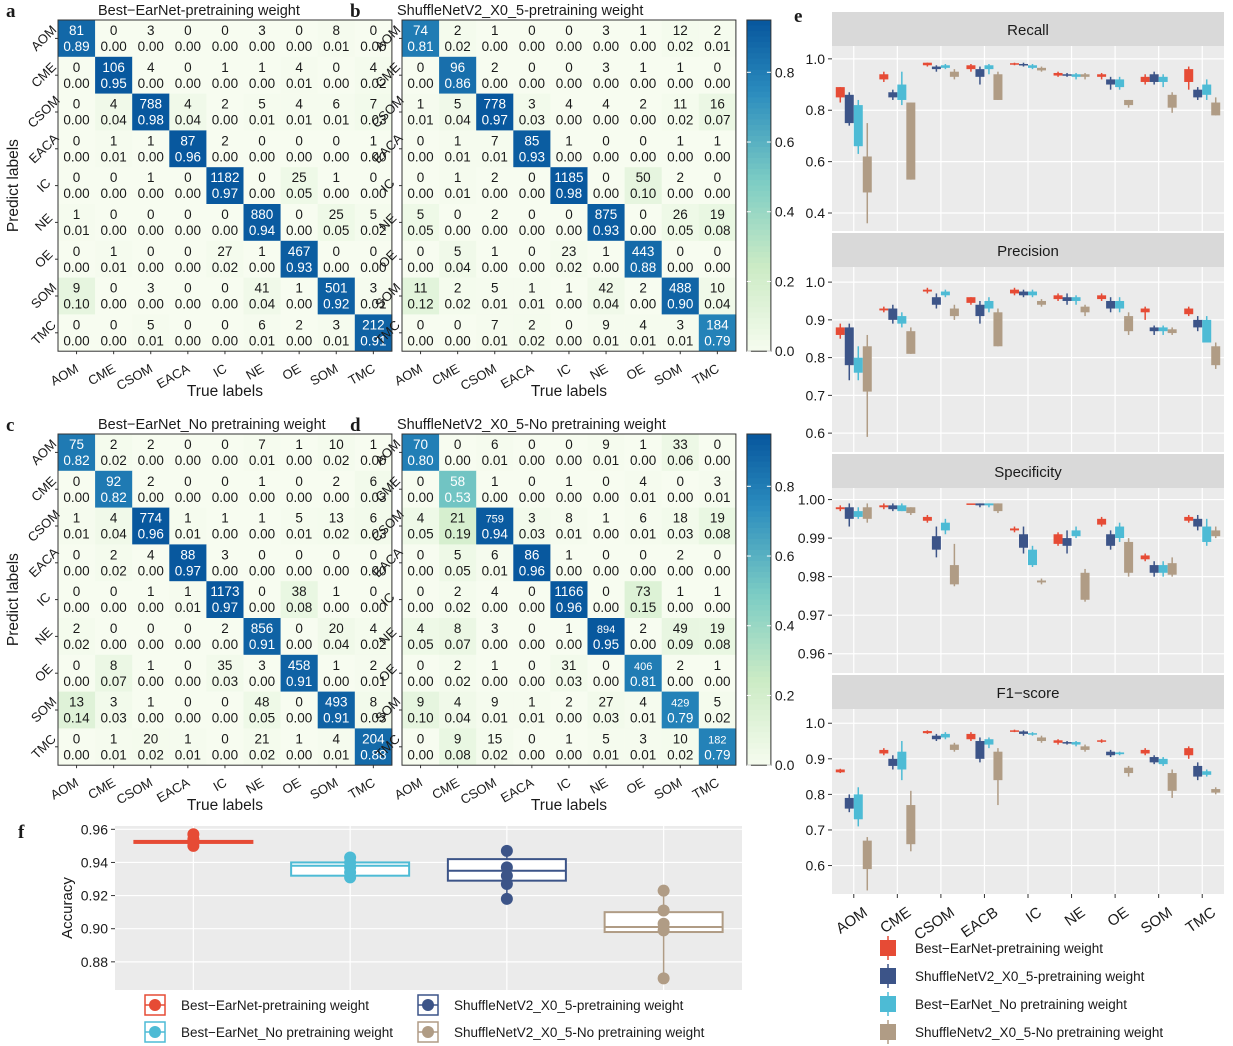 This screenshot has width=1233, height=1046. Describe the element at coordinates (336, 104) in the screenshot. I see `cell-count: 6` at that location.